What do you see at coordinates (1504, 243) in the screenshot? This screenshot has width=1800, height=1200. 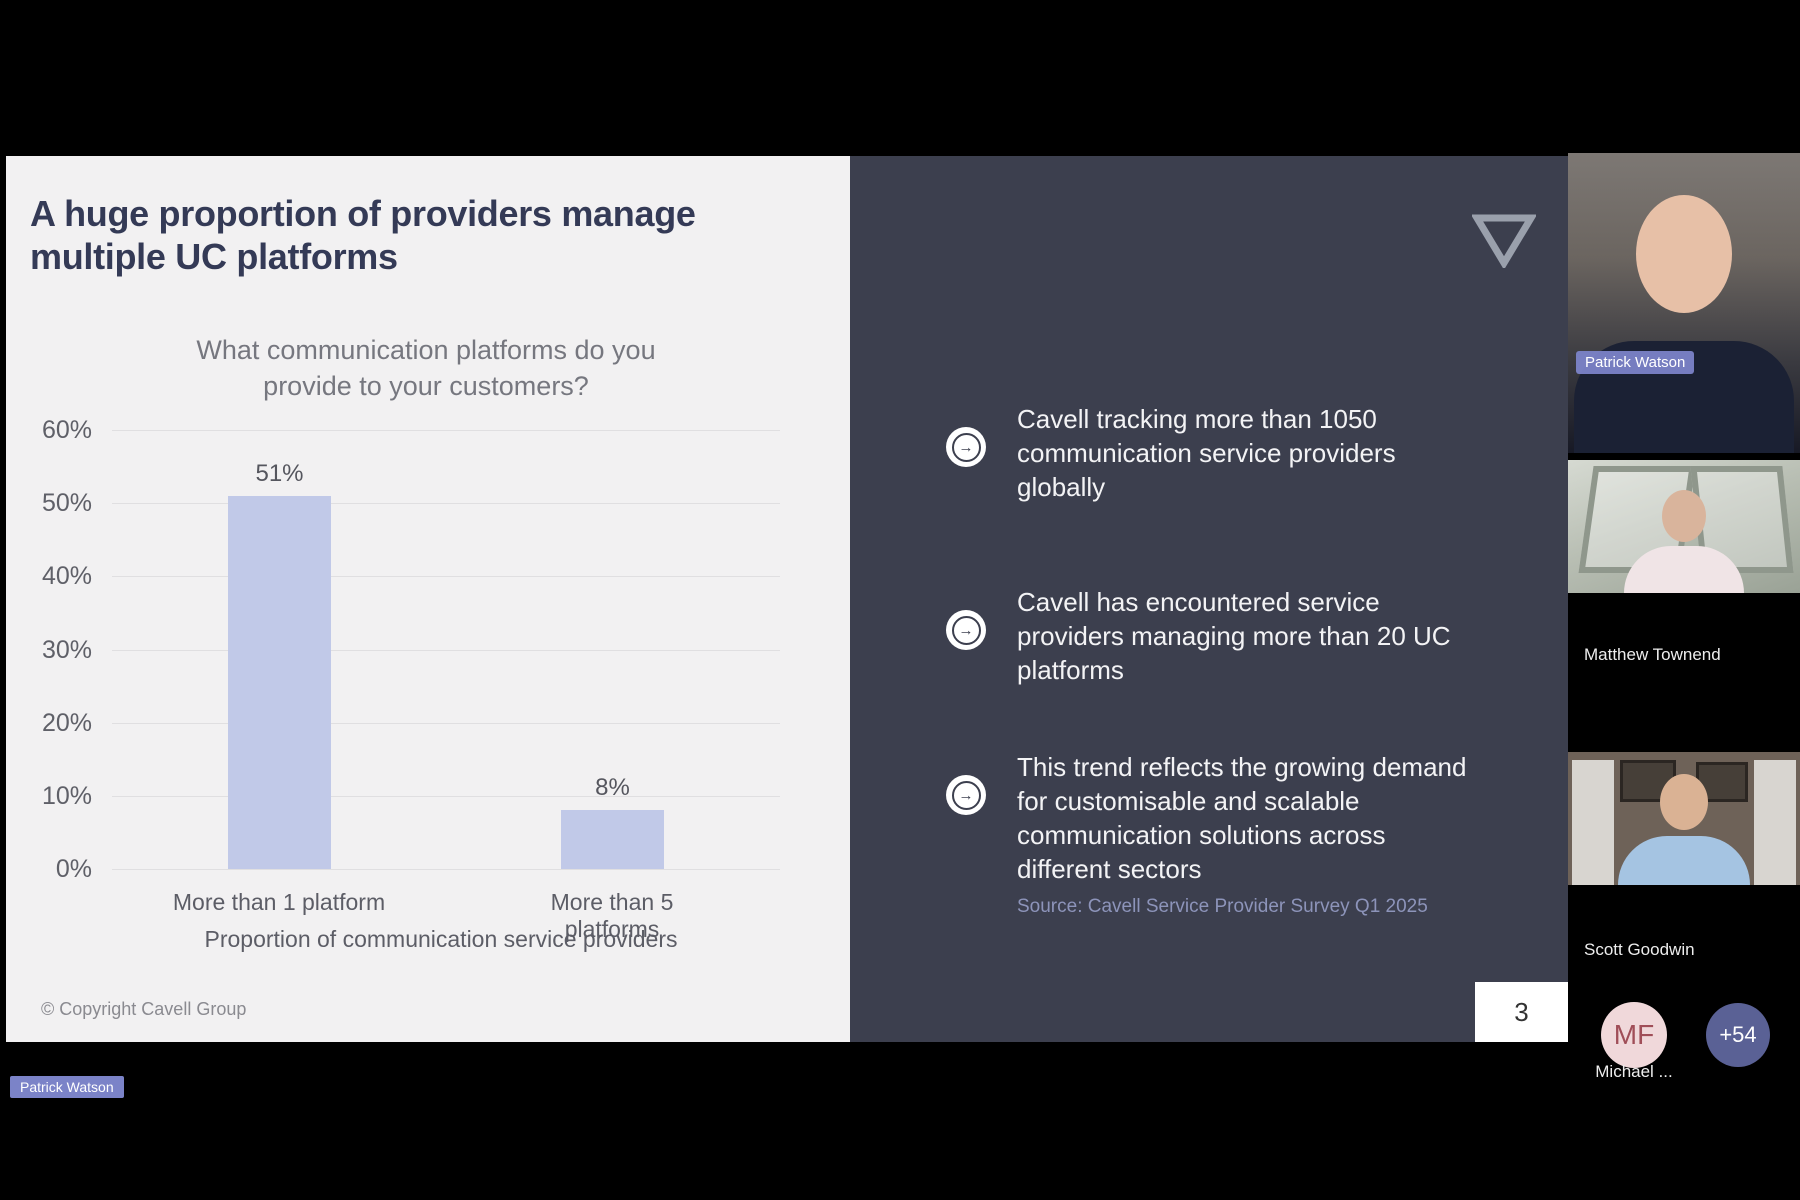 I see `cavell-triangle-logo-icon` at bounding box center [1504, 243].